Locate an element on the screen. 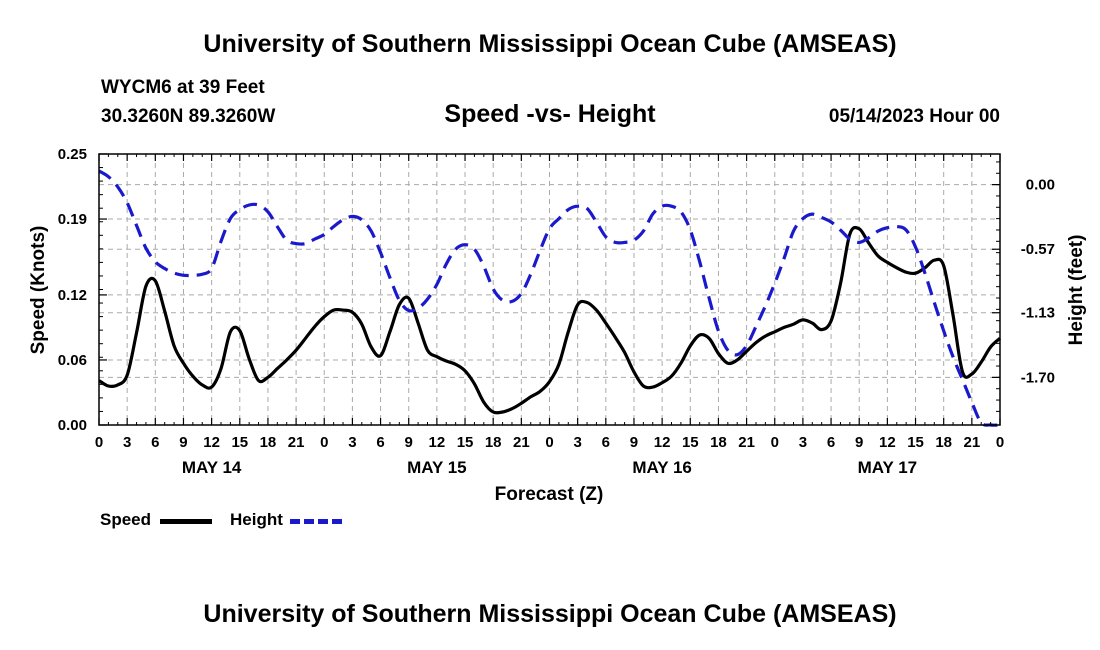 This screenshot has height=650, width=1100. chart-subtitle: Speed -vs- Height is located at coordinates (550, 114).